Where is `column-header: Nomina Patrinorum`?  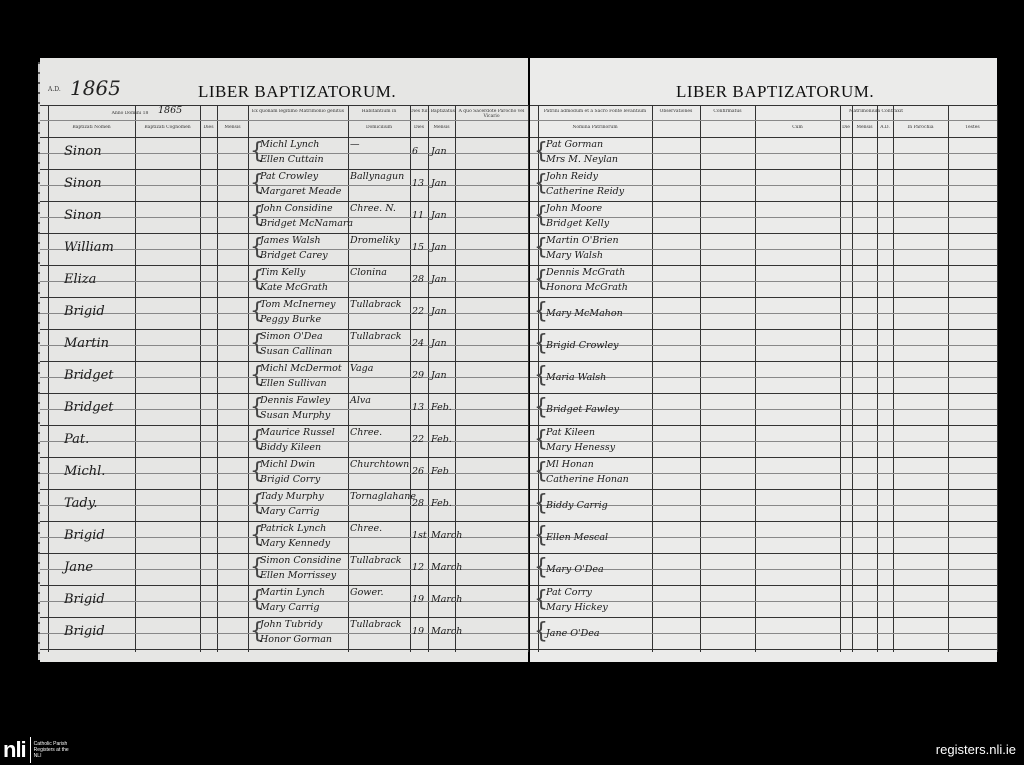
column-header: Nomina Patrinorum is located at coordinates (595, 127).